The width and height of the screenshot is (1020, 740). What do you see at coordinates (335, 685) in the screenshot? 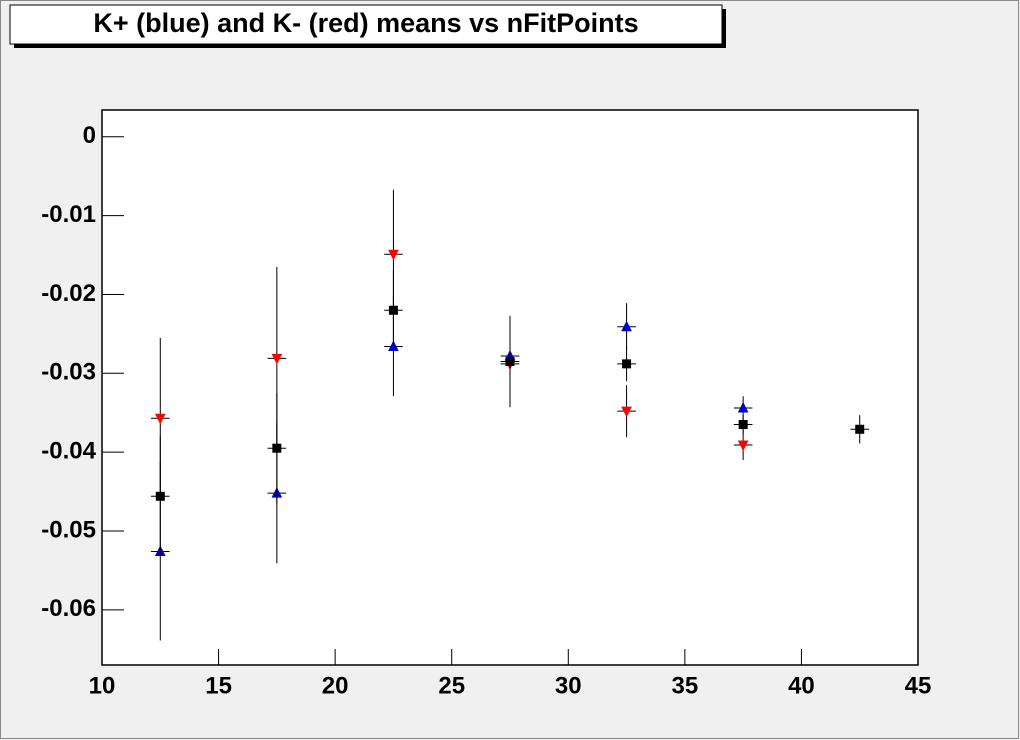
I see `x-tick-label: 20` at bounding box center [335, 685].